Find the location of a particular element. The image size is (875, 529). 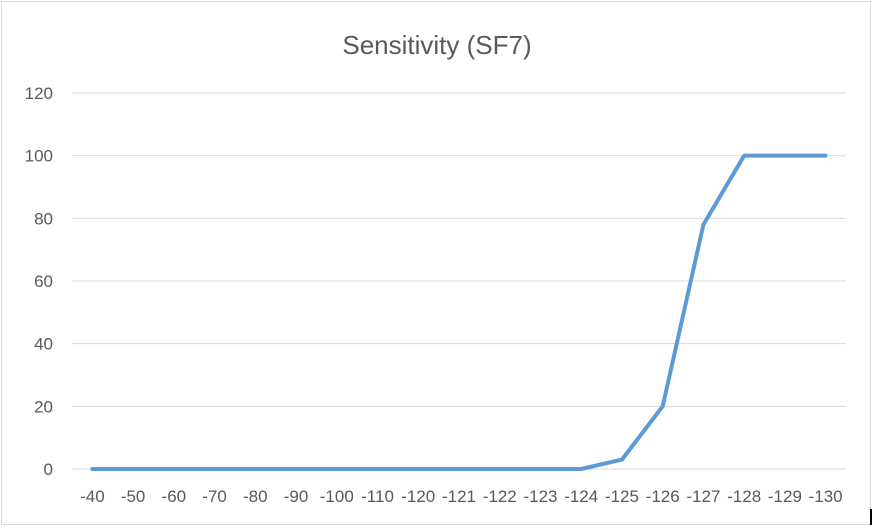

y-axis-tick-labels: 0 20 40 60 80 100 120 is located at coordinates (39, 281).